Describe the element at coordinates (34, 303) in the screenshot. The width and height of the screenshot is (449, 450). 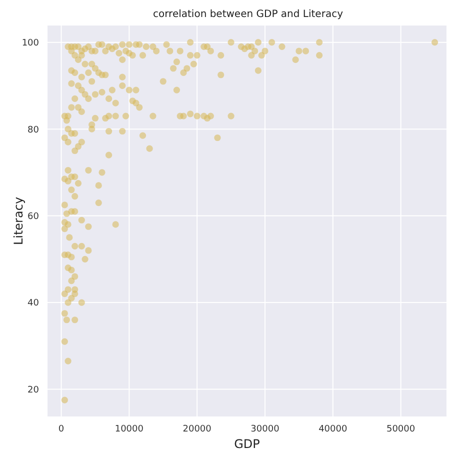
I see `y-tick-label: 40` at that location.